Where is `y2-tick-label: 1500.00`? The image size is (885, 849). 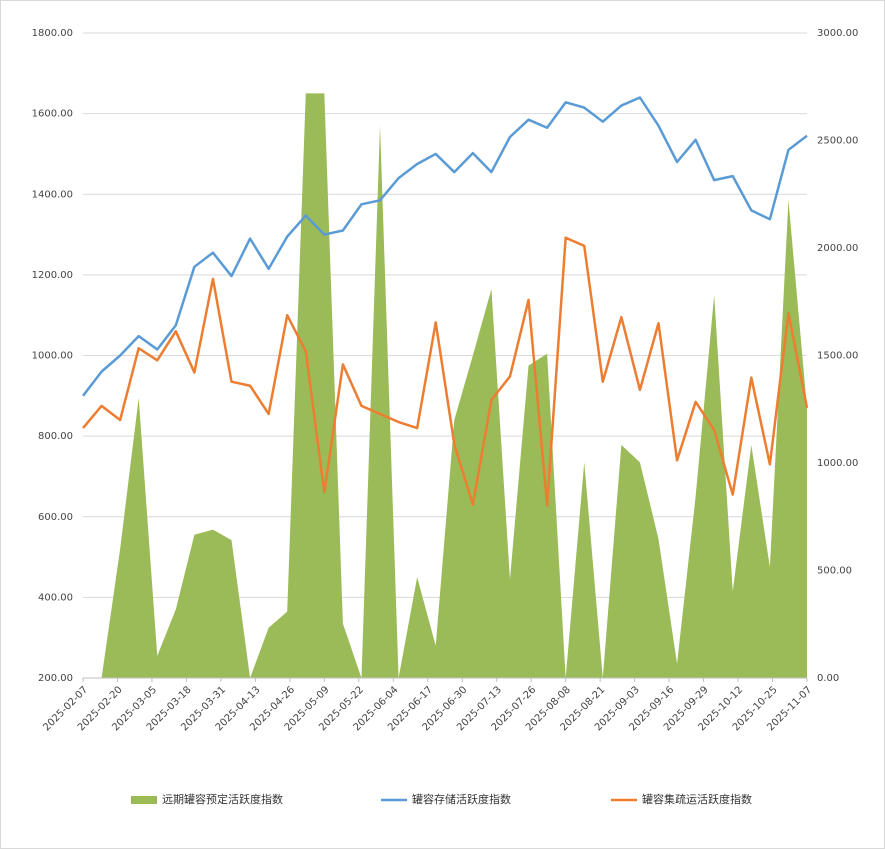 y2-tick-label: 1500.00 is located at coordinates (837, 356).